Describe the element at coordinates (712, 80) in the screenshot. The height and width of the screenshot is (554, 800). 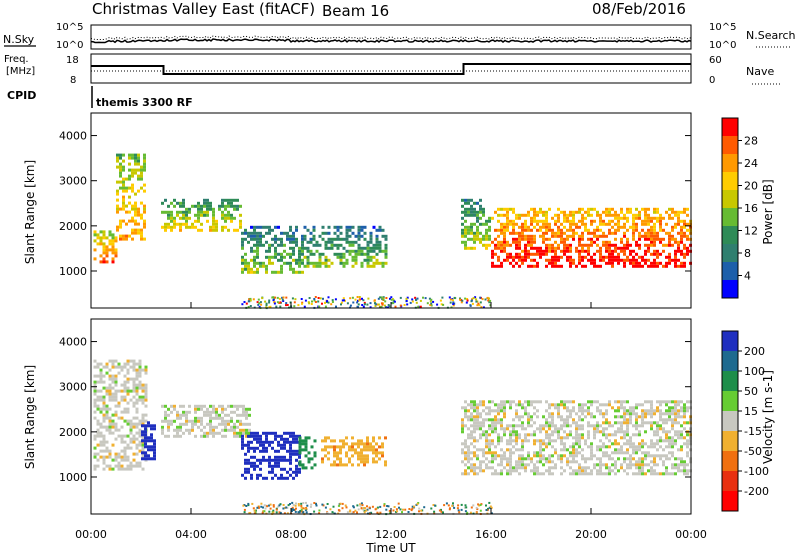
I see `nave-tick-low: 0` at that location.